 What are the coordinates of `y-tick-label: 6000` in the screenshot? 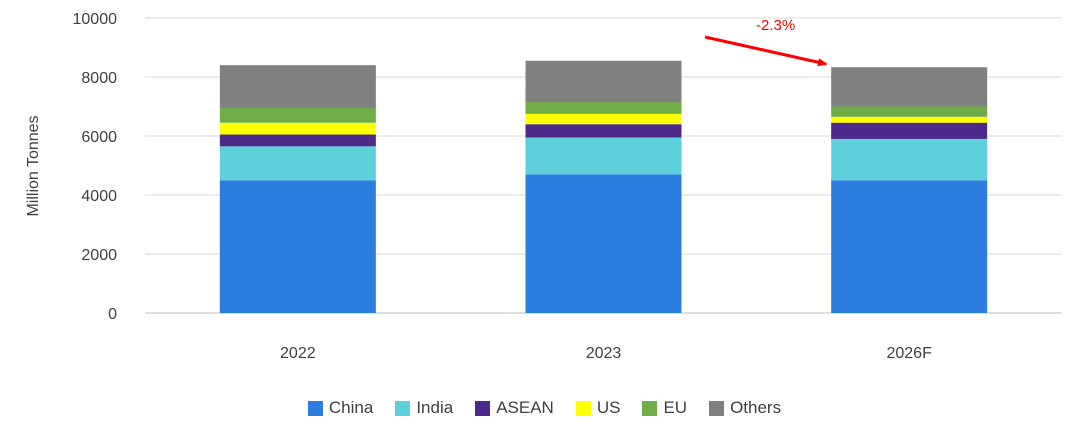 It's located at (99, 137).